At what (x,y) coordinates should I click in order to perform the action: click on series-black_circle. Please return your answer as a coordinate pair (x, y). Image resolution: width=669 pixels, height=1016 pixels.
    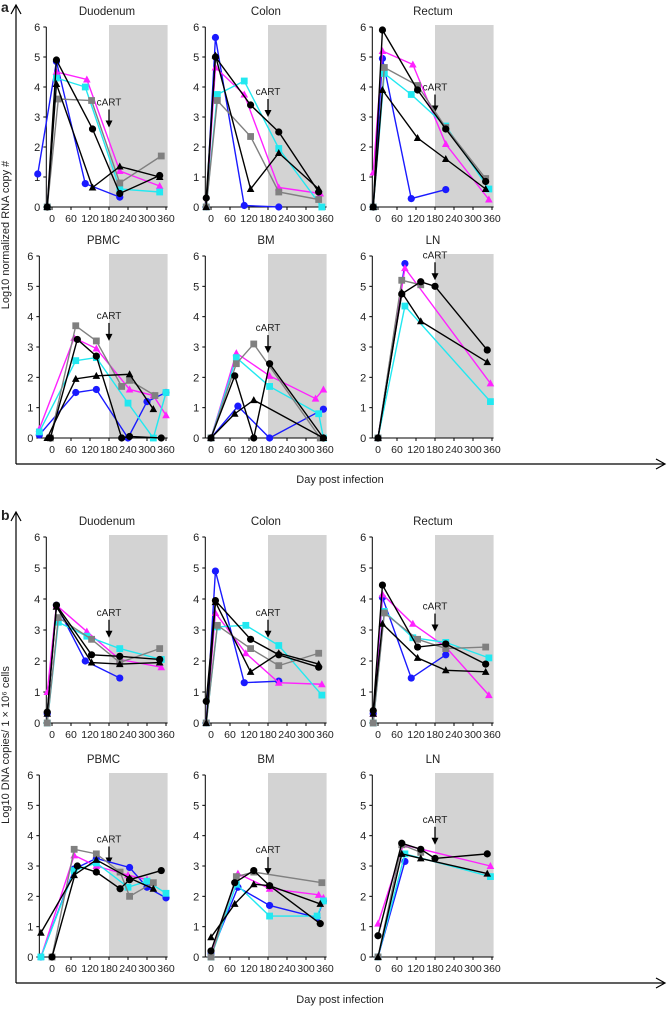
    Looking at the image, I should click on (432, 889).